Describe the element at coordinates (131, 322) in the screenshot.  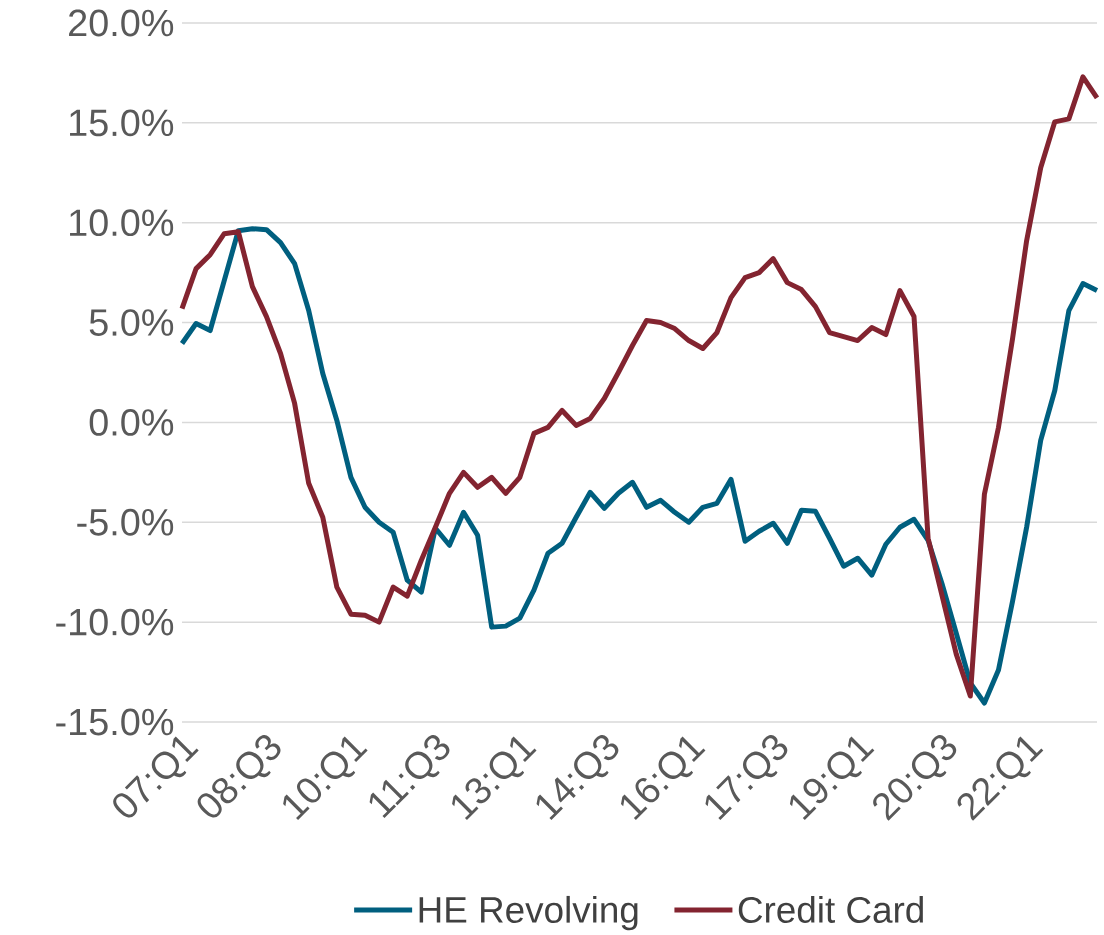
I see `y-tick-label: 5.0%` at that location.